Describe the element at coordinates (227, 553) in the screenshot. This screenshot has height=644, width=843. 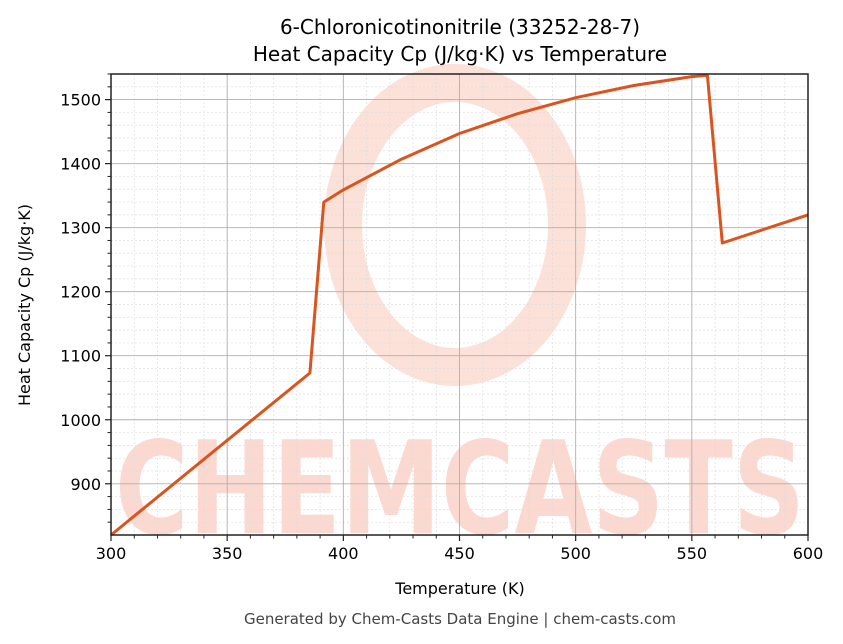
I see `x-tick-label: 350` at that location.